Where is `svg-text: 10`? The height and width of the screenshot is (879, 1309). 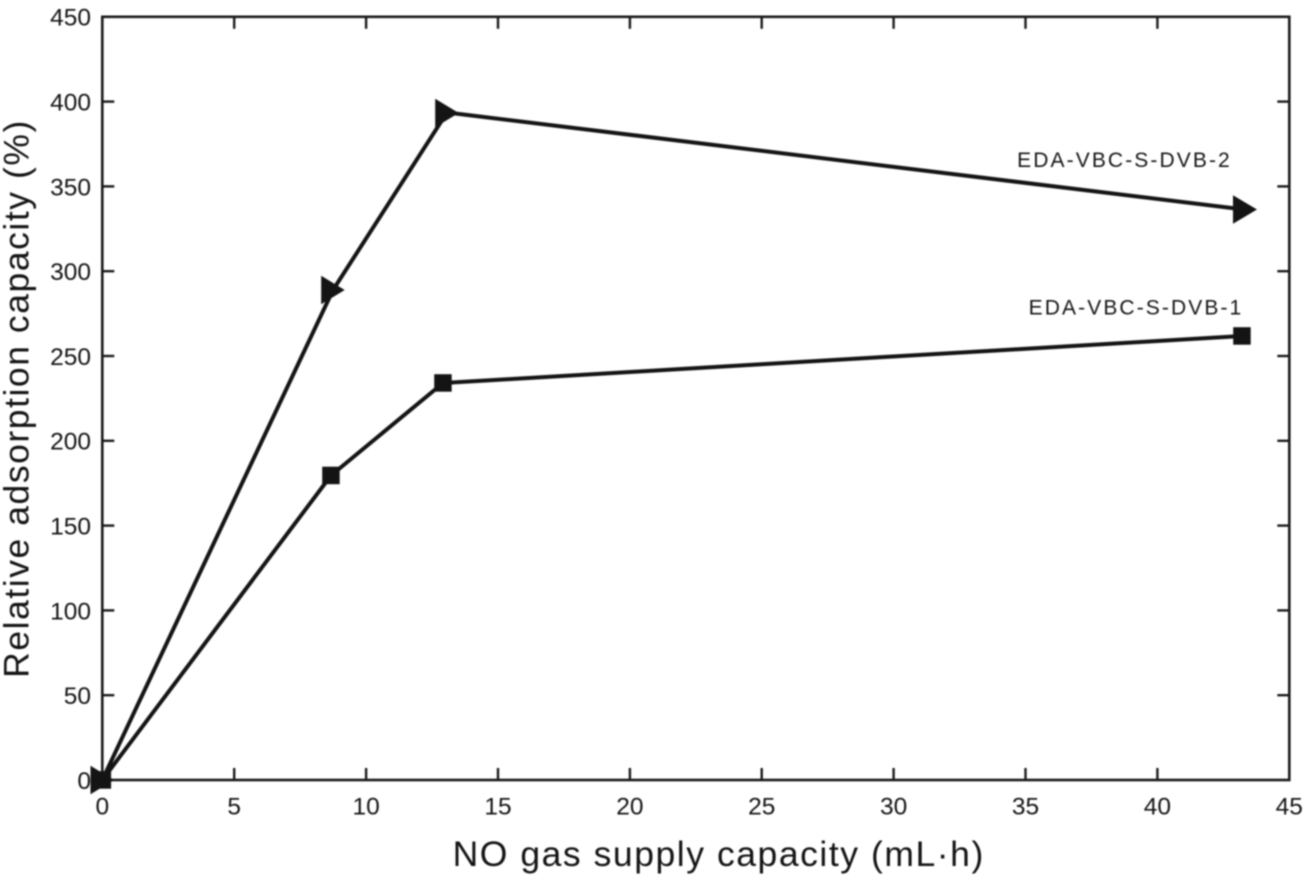
svg-text: 10 is located at coordinates (365, 807).